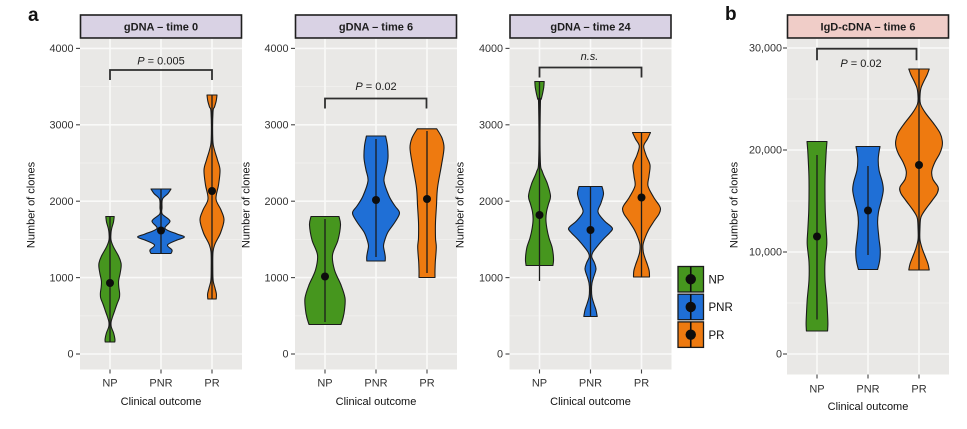 Image resolution: width=967 pixels, height=429 pixels. What do you see at coordinates (160, 62) in the screenshot?
I see `svg-text: P = 0.005` at bounding box center [160, 62].